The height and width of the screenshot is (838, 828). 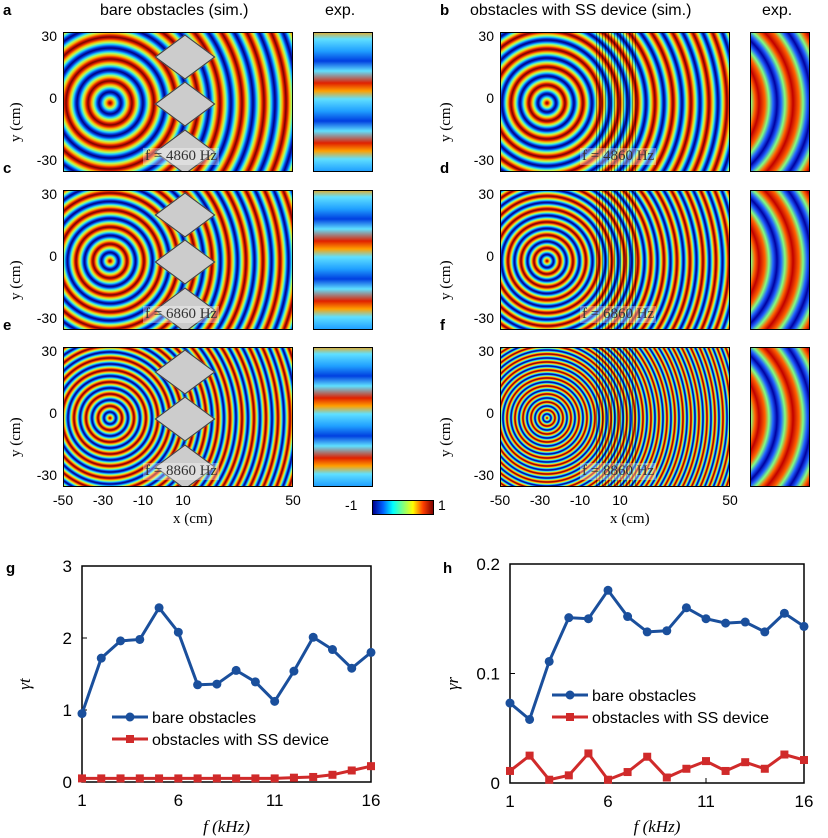 What do you see at coordinates (620, 500) in the screenshot?
I see `x-tick: 10` at bounding box center [620, 500].